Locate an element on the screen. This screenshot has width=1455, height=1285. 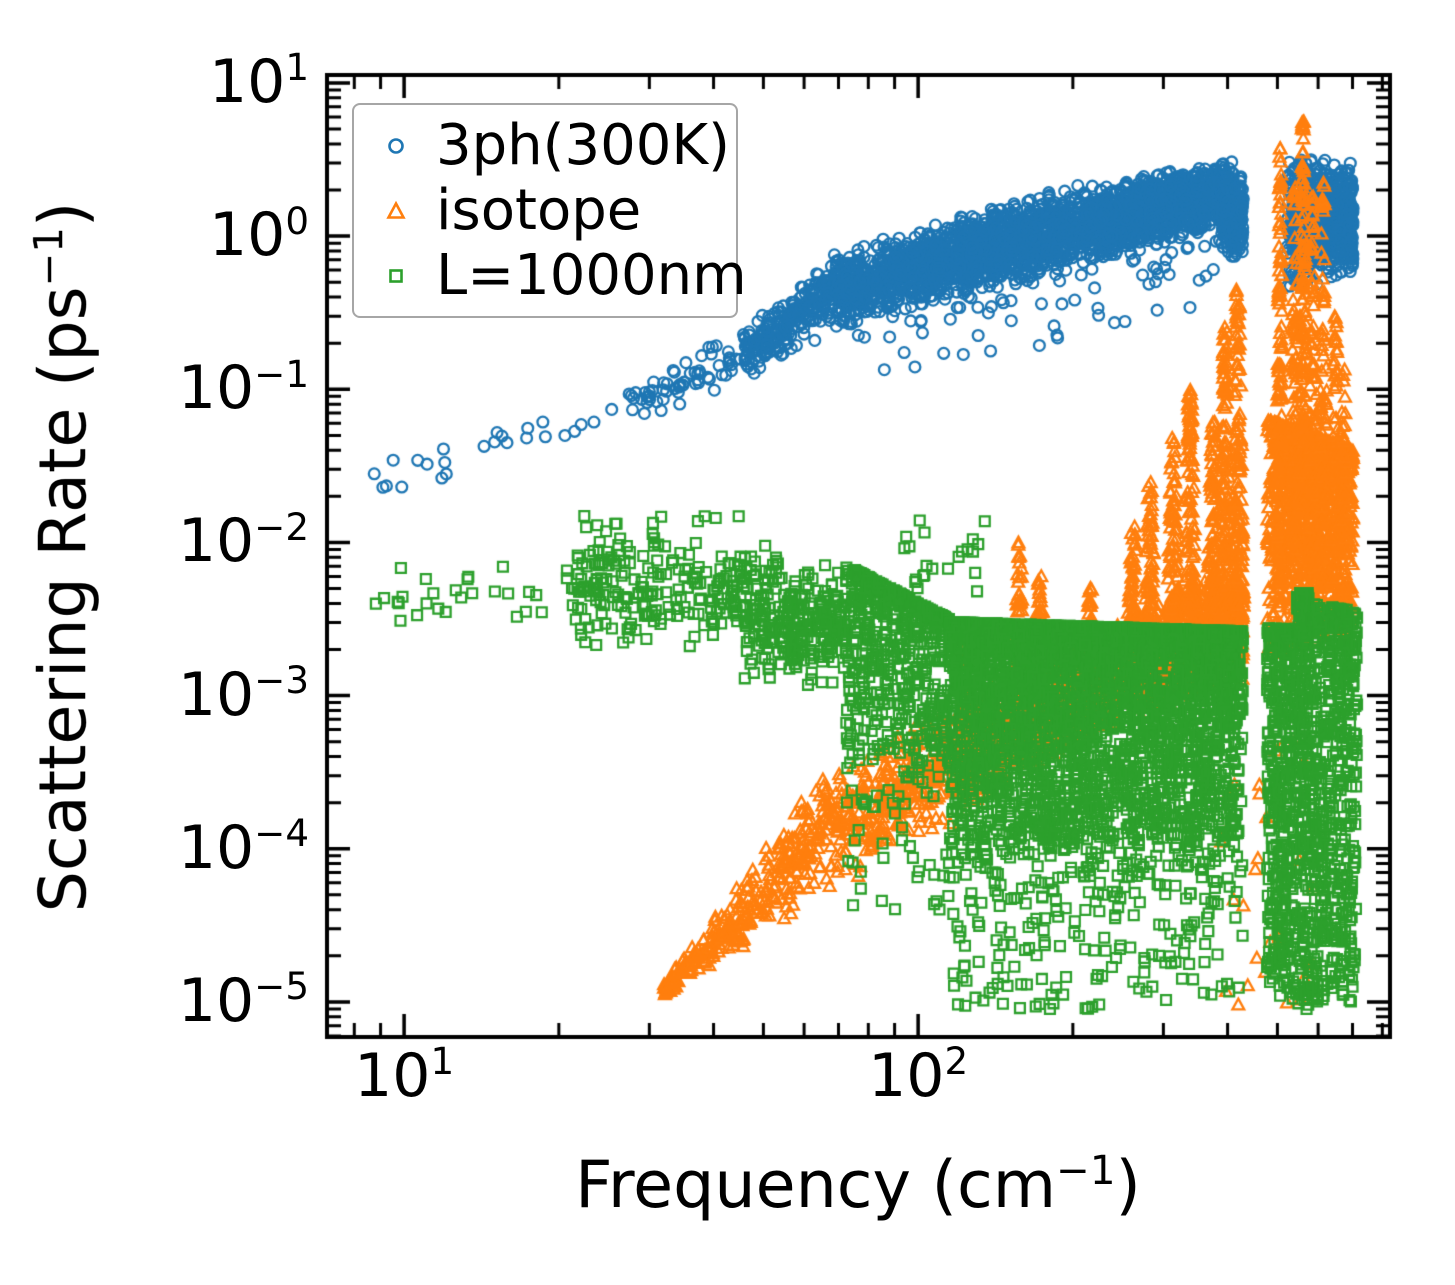
x-tick-label: 101 is located at coordinates (404, 1075).